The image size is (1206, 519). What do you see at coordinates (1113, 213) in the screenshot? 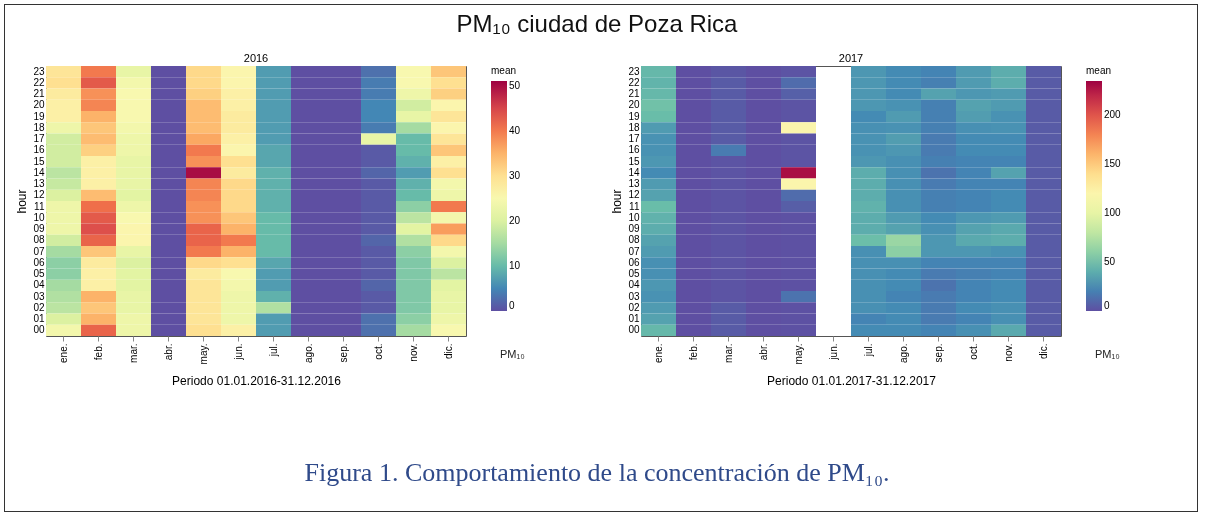
I see `color-bar-label: 100` at bounding box center [1113, 213].